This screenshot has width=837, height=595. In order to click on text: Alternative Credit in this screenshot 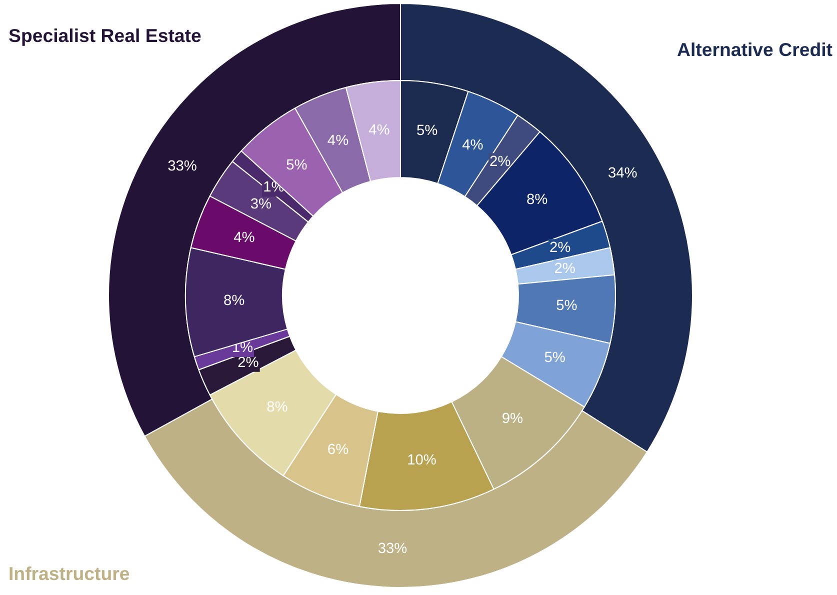, I will do `click(754, 49)`.